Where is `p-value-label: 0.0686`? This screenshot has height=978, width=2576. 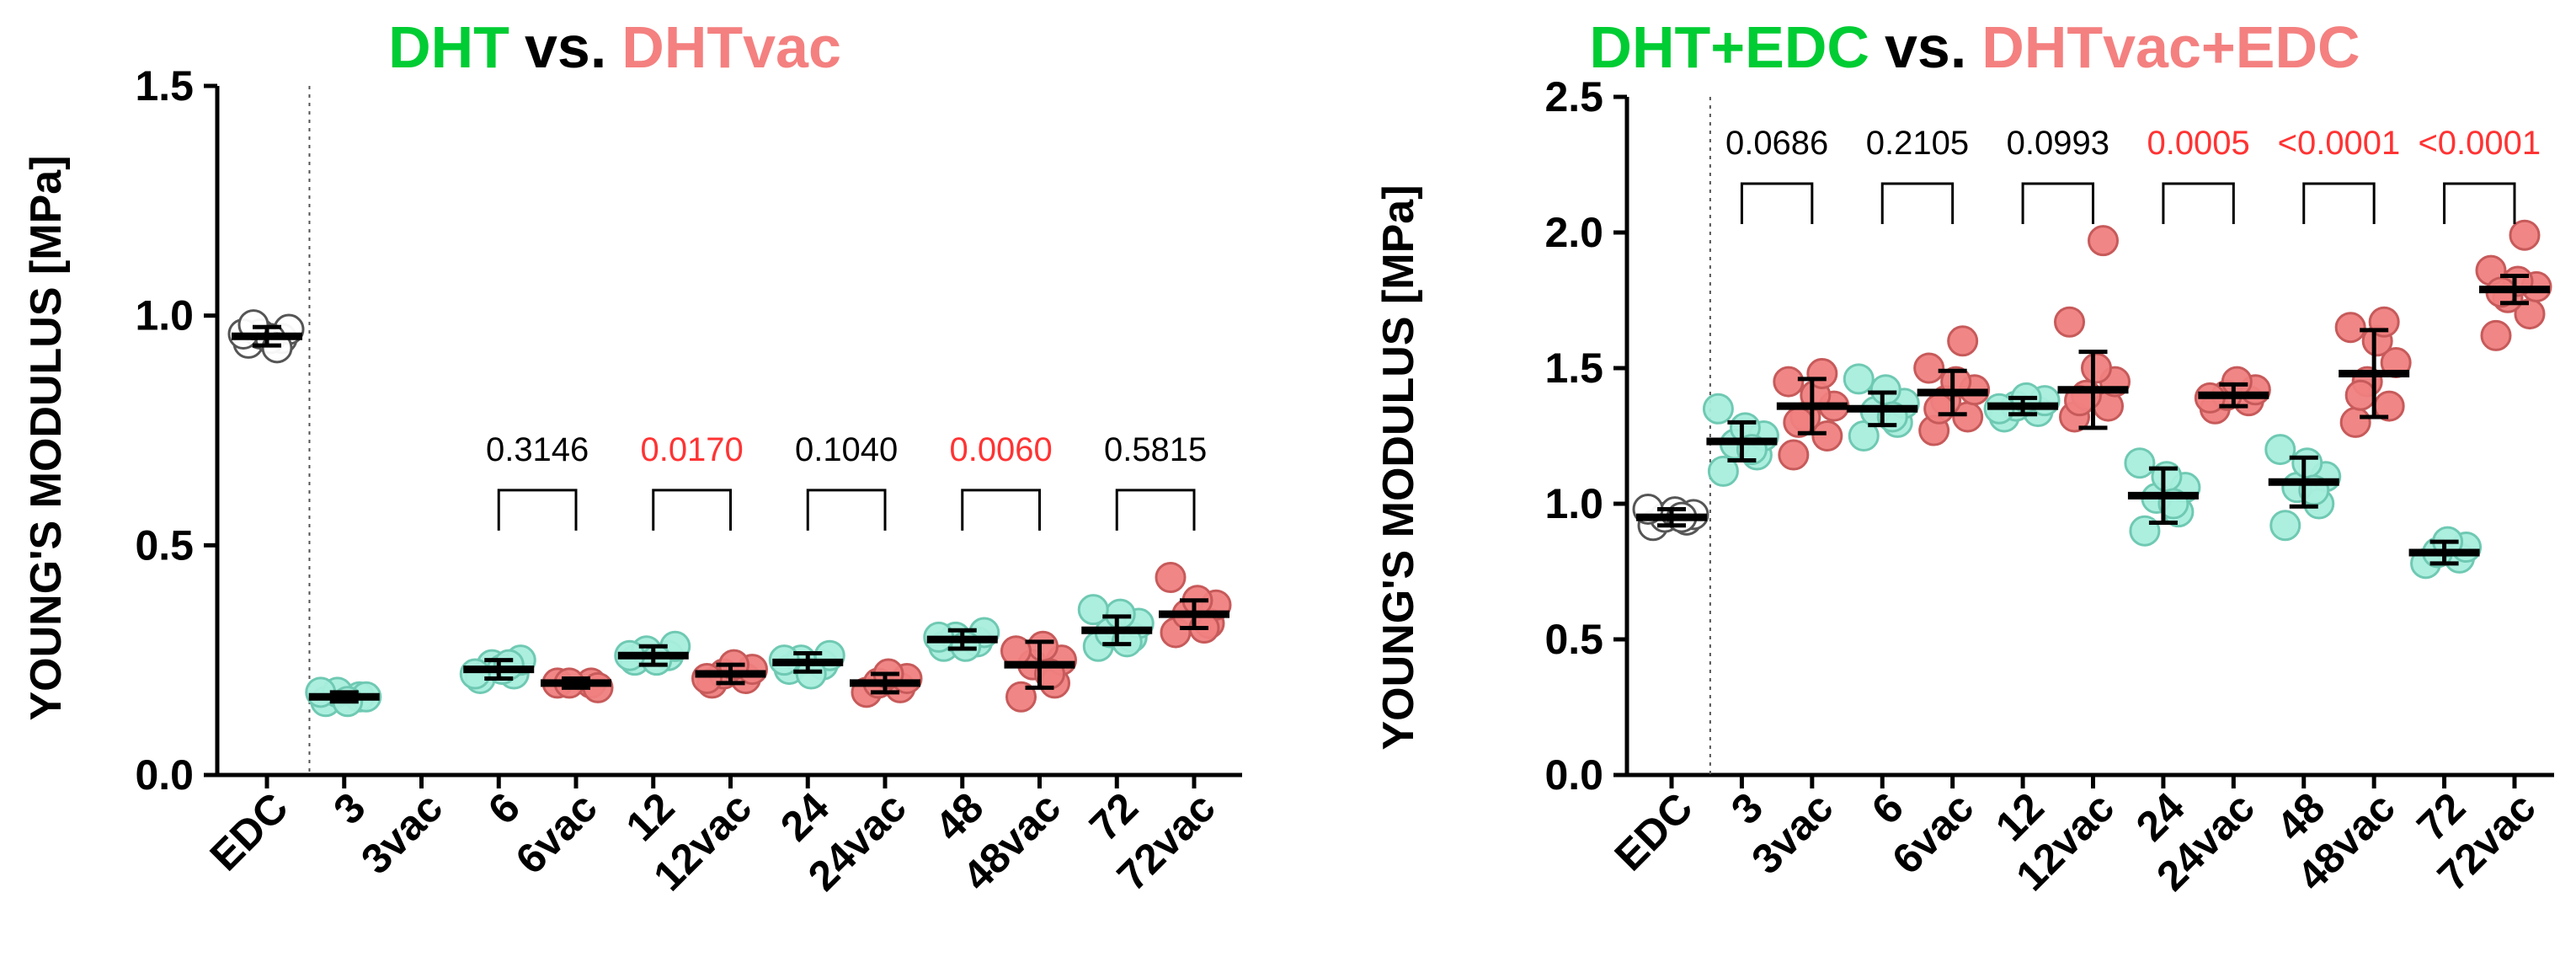 p-value-label: 0.0686 is located at coordinates (1776, 143).